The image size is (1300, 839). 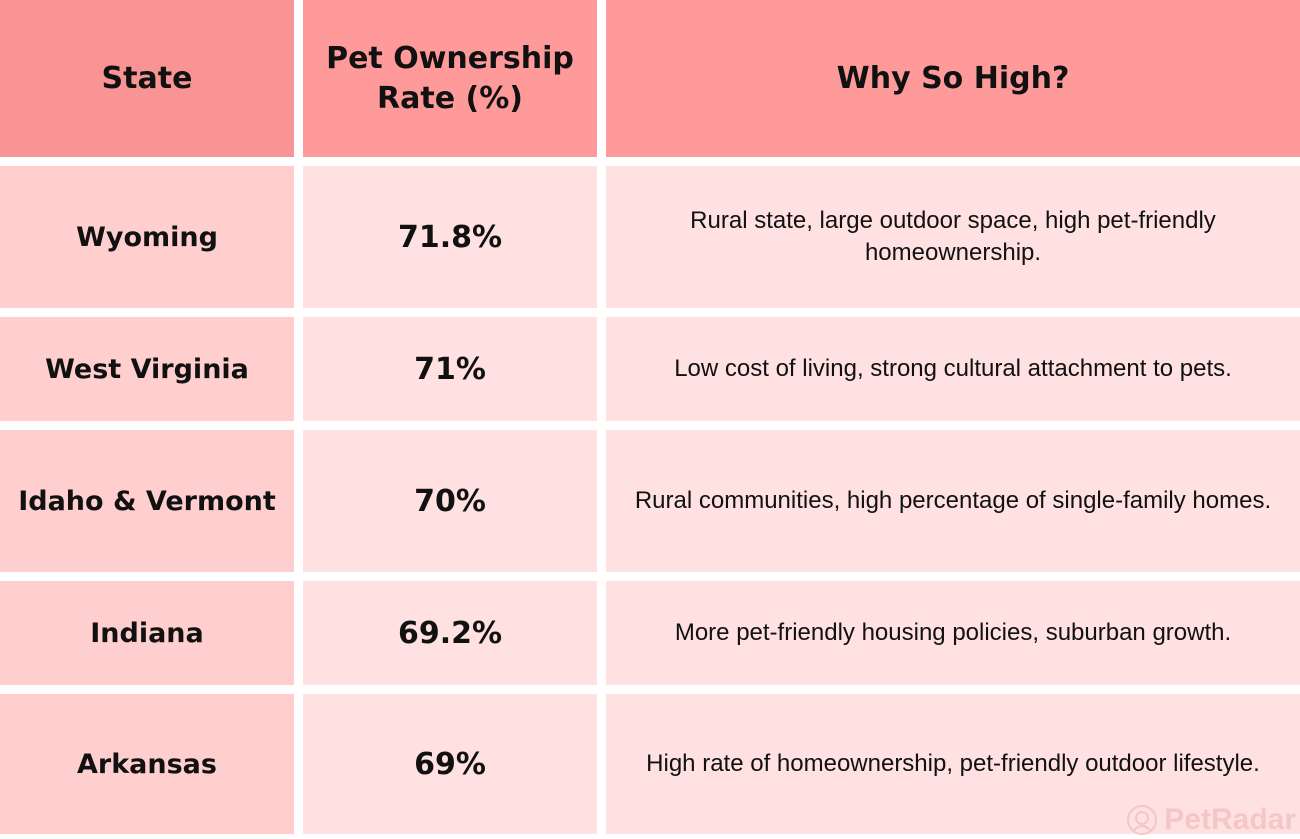 What do you see at coordinates (147, 633) in the screenshot?
I see `state-cell: Indiana` at bounding box center [147, 633].